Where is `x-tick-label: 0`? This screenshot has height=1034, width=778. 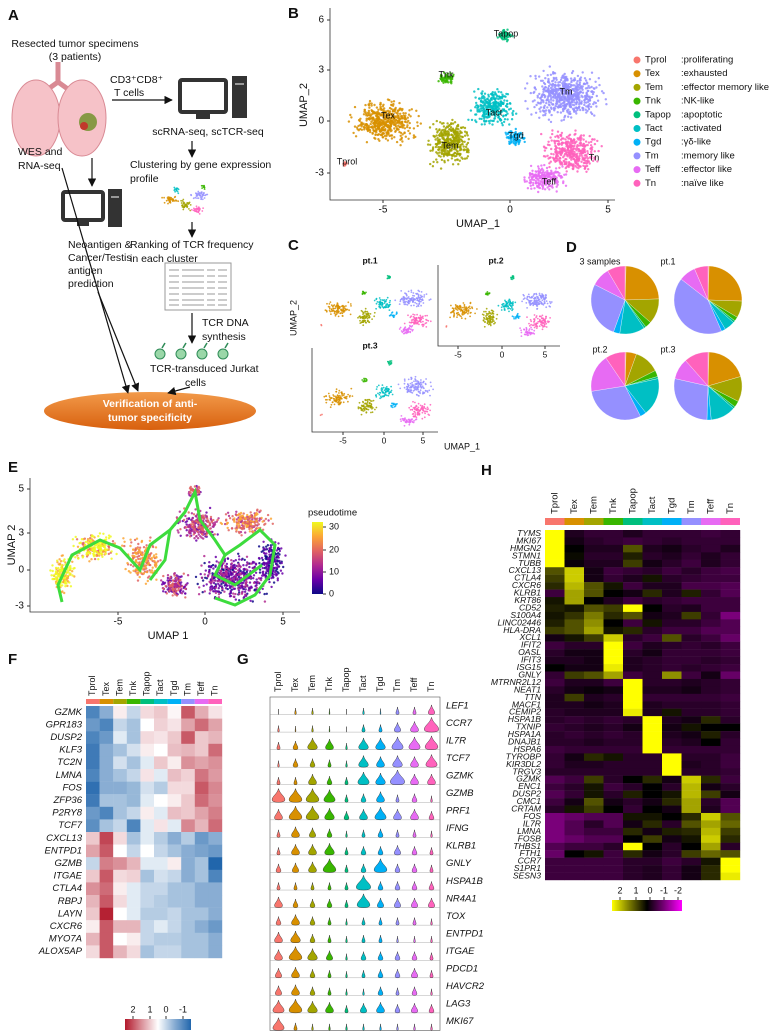 x-tick-label: 0 is located at coordinates (384, 440).